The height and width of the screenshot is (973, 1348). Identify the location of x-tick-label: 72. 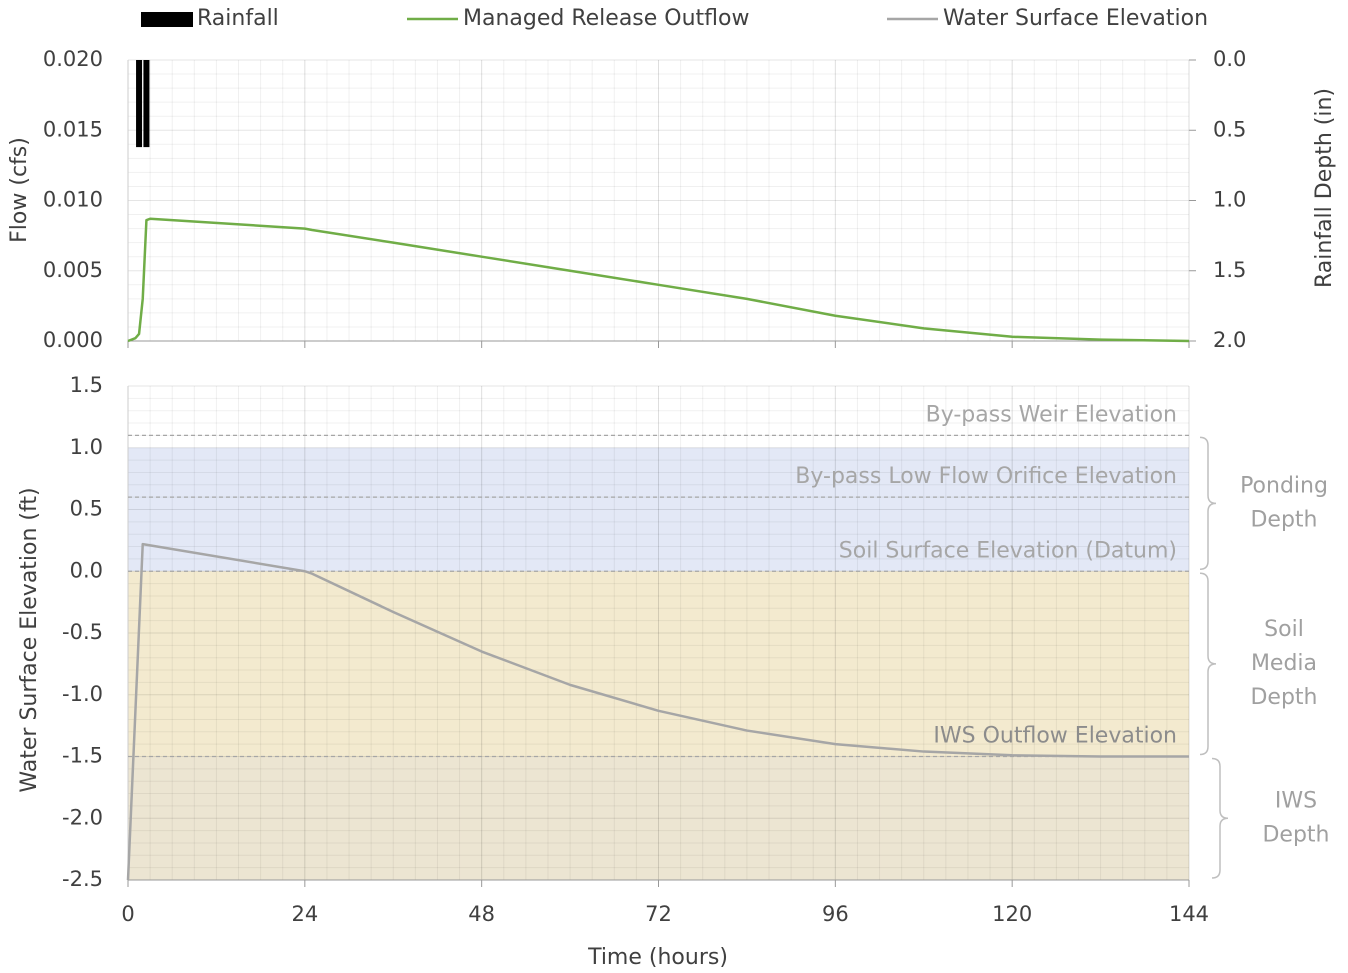
(658, 914).